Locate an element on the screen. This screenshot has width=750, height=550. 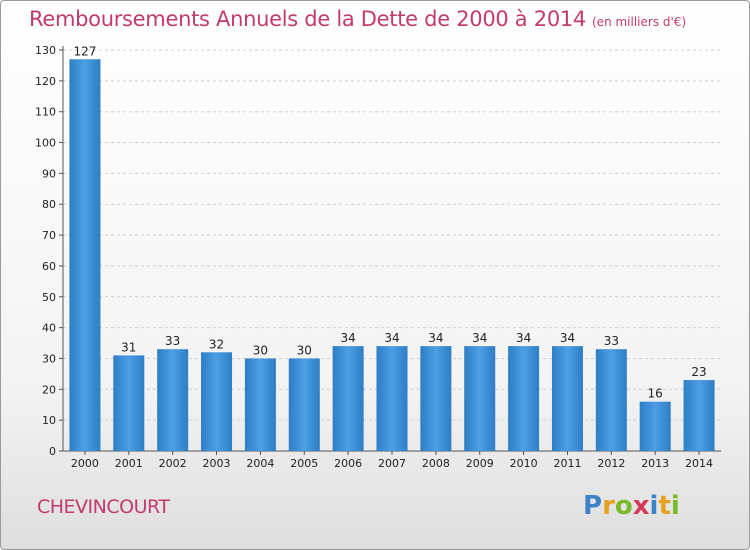
data-label: 32 is located at coordinates (216, 344).